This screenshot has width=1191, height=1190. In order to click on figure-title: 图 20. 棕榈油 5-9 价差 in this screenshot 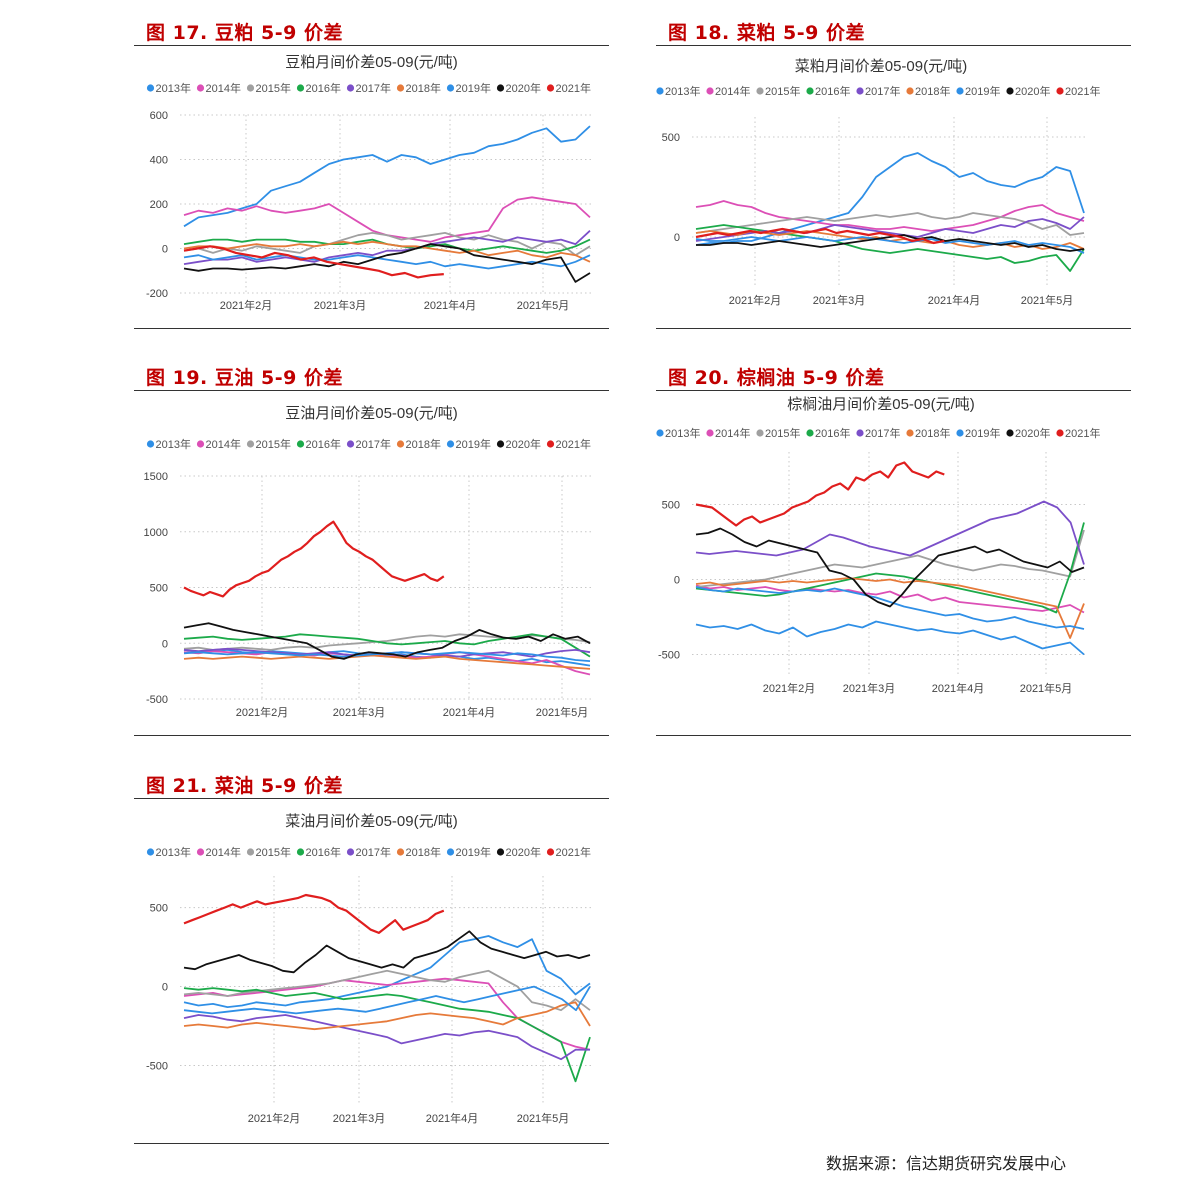, I will do `click(776, 378)`.